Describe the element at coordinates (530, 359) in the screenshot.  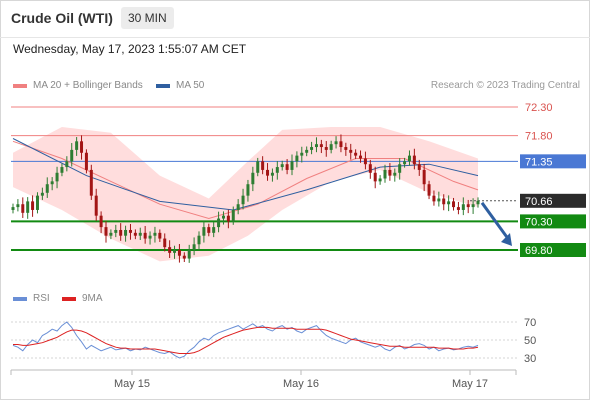
I see `rsi-tick-30: 30` at that location.